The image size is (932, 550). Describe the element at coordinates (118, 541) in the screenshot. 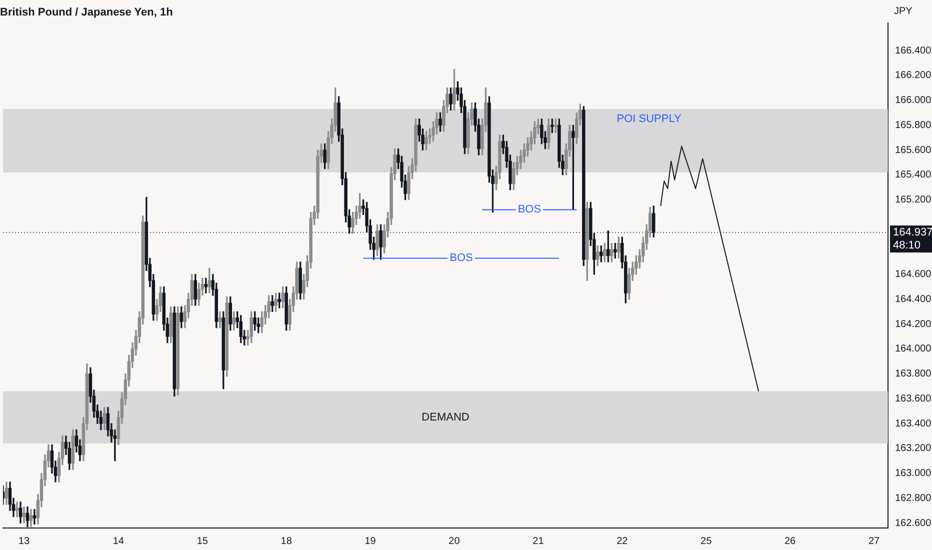

I see `x-tick-label: 14` at that location.